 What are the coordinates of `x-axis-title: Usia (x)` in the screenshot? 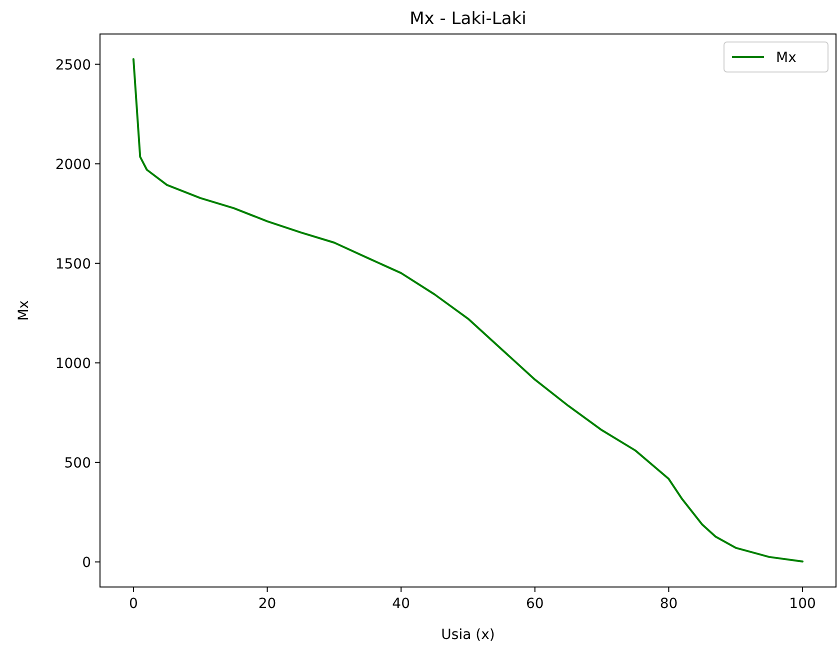 It's located at (468, 635).